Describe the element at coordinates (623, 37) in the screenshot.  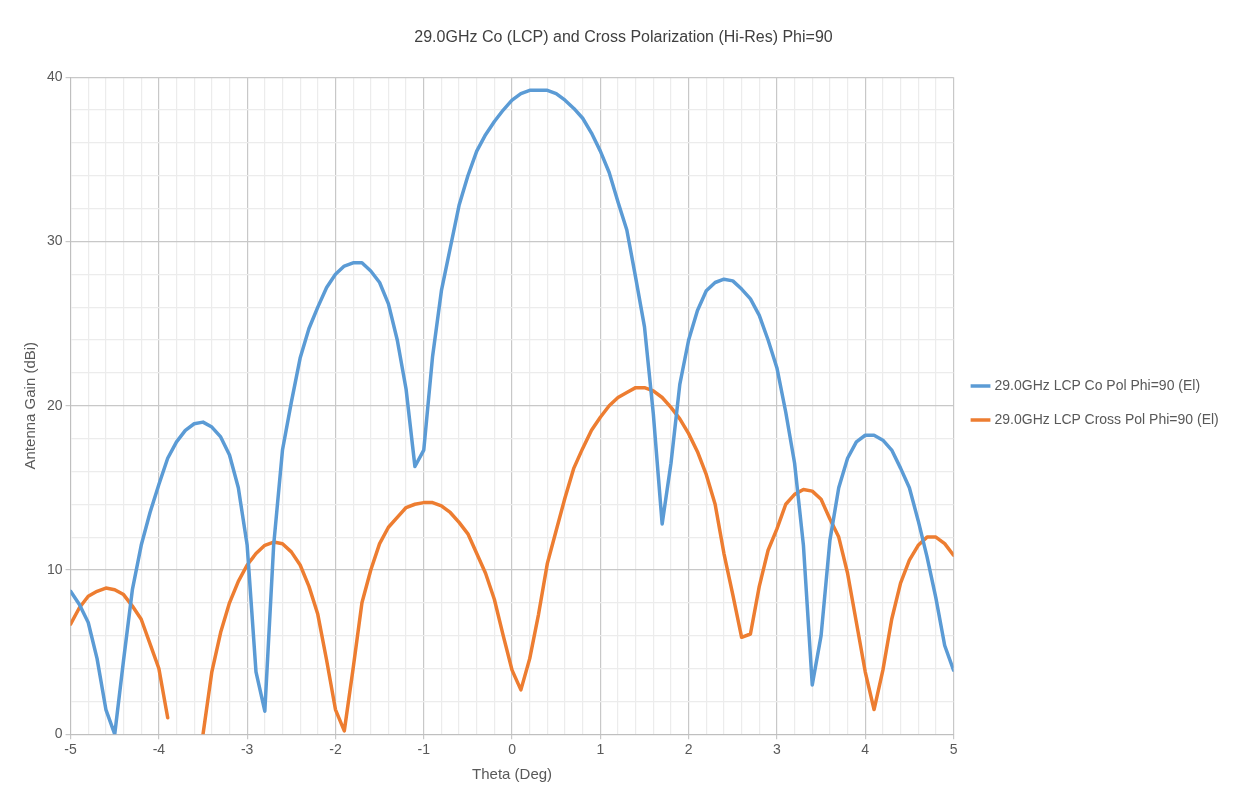
I see `chart-title: 29.0GHz Co (LCP) and Cross Polarization (Hi-Res) Phi=90` at that location.